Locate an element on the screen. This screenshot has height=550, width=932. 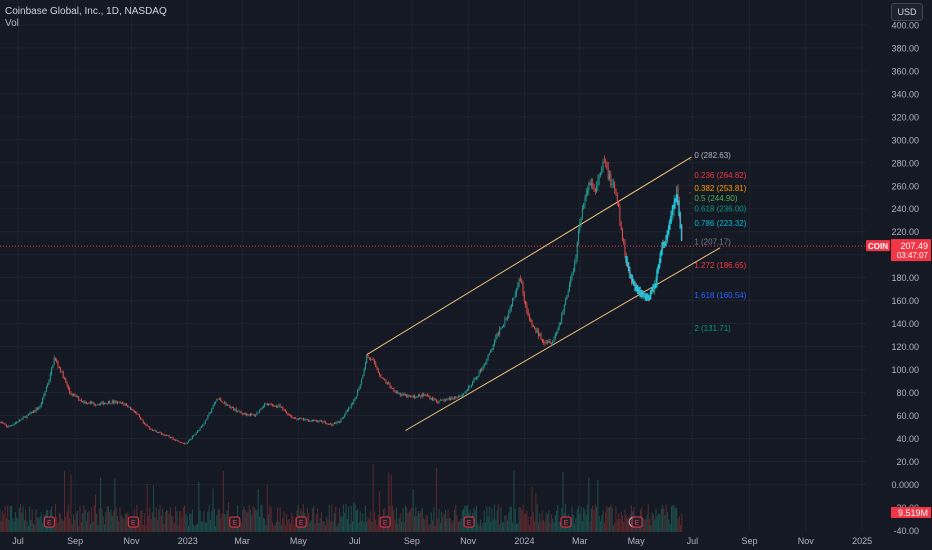
y-tick-label: 180.00 is located at coordinates (905, 278).